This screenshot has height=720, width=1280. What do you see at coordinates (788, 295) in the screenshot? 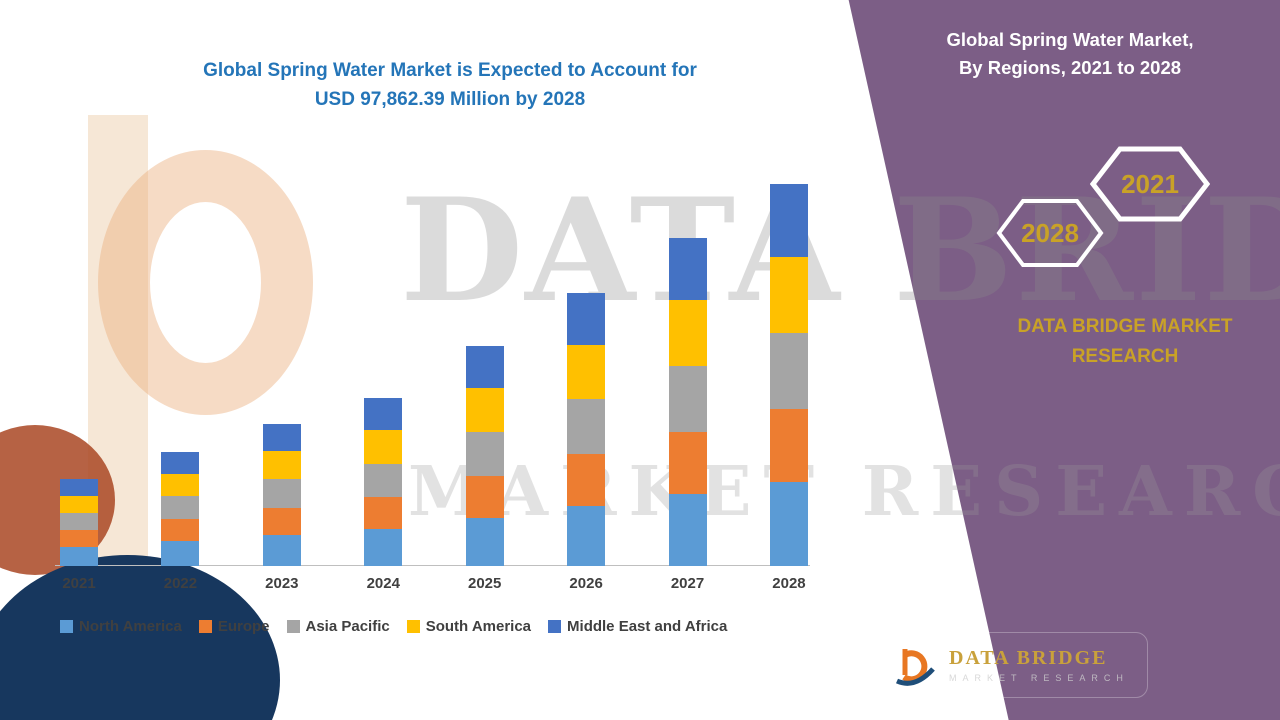
I see `segment-south-america-2028` at bounding box center [788, 295].